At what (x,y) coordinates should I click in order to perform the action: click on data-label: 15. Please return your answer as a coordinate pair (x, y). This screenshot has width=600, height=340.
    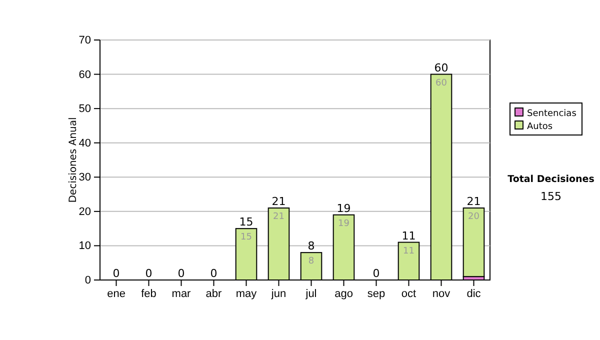
    Looking at the image, I should click on (246, 237).